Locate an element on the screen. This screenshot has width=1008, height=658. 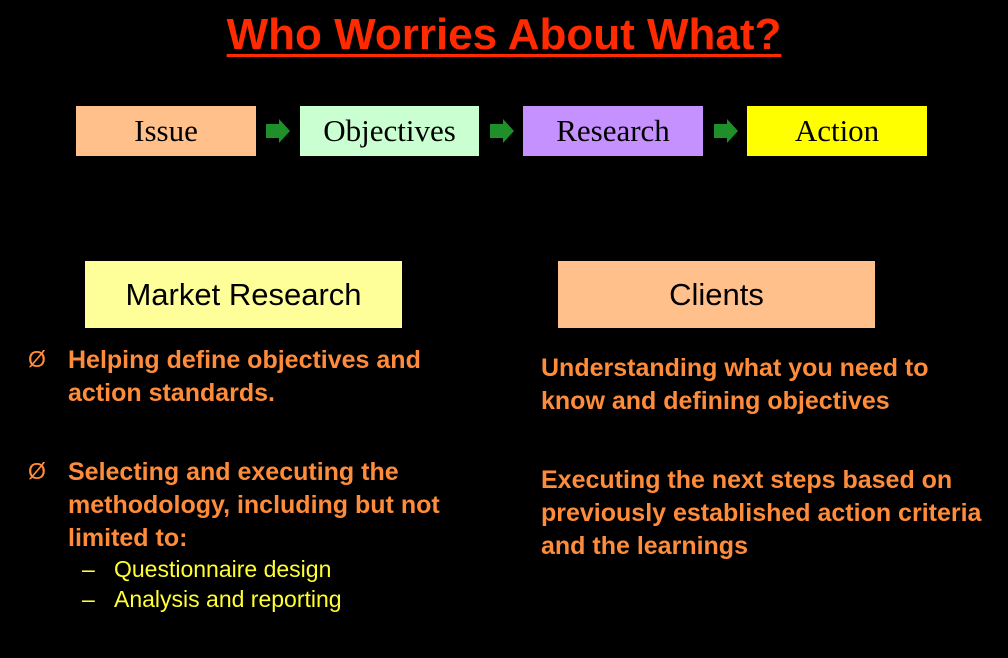
flow-step-research: Research is located at coordinates (613, 131).